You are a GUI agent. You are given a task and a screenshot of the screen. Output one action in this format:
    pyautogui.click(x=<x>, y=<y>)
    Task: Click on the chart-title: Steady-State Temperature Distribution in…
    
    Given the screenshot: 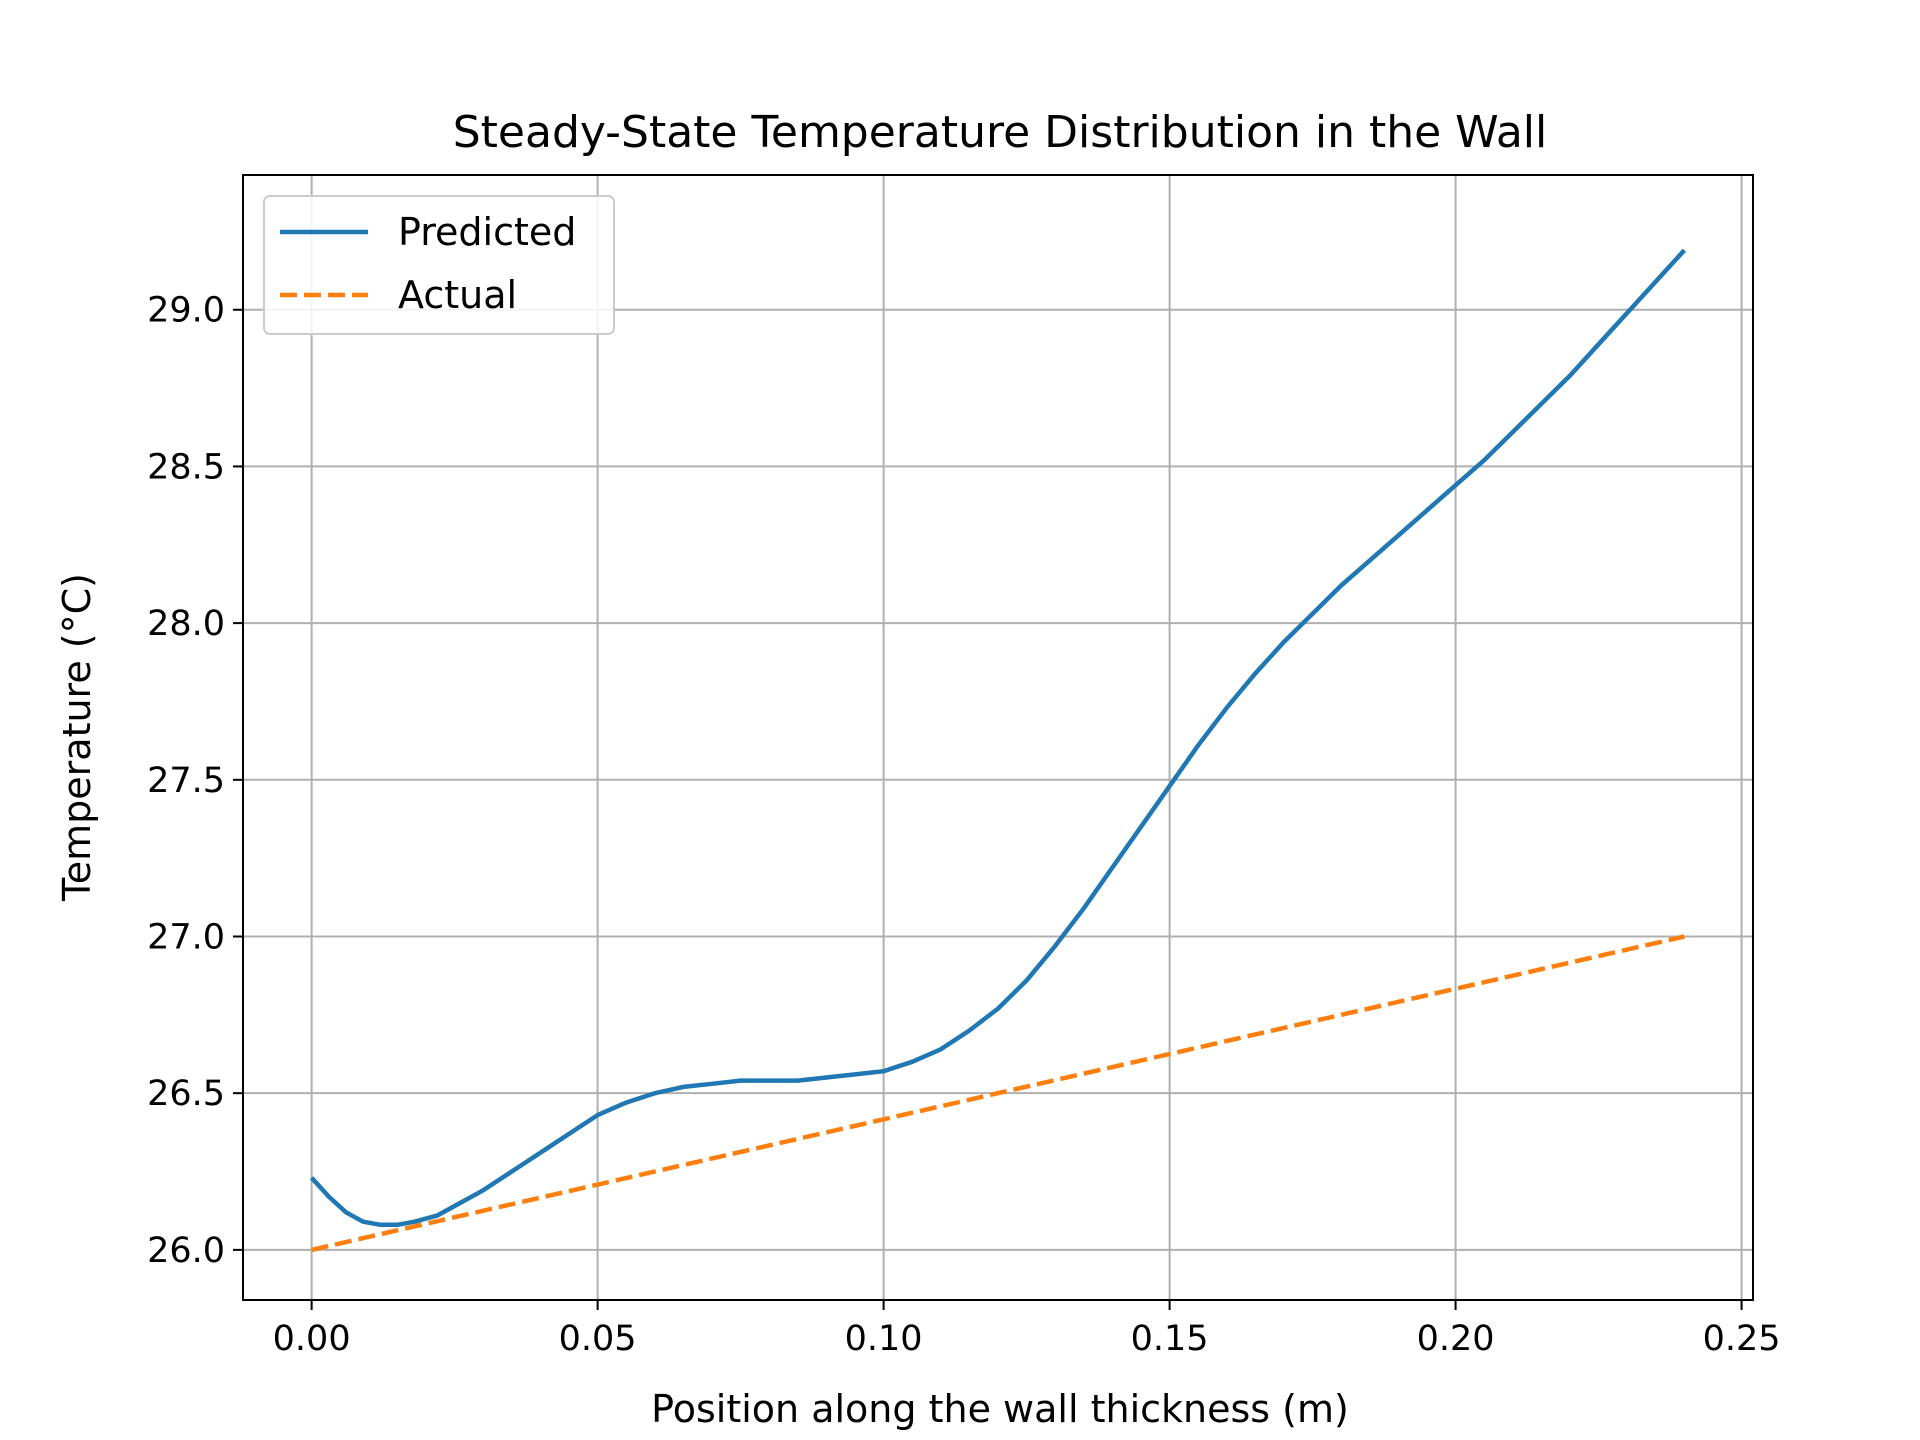 What is the action you would take?
    pyautogui.click(x=1000, y=132)
    